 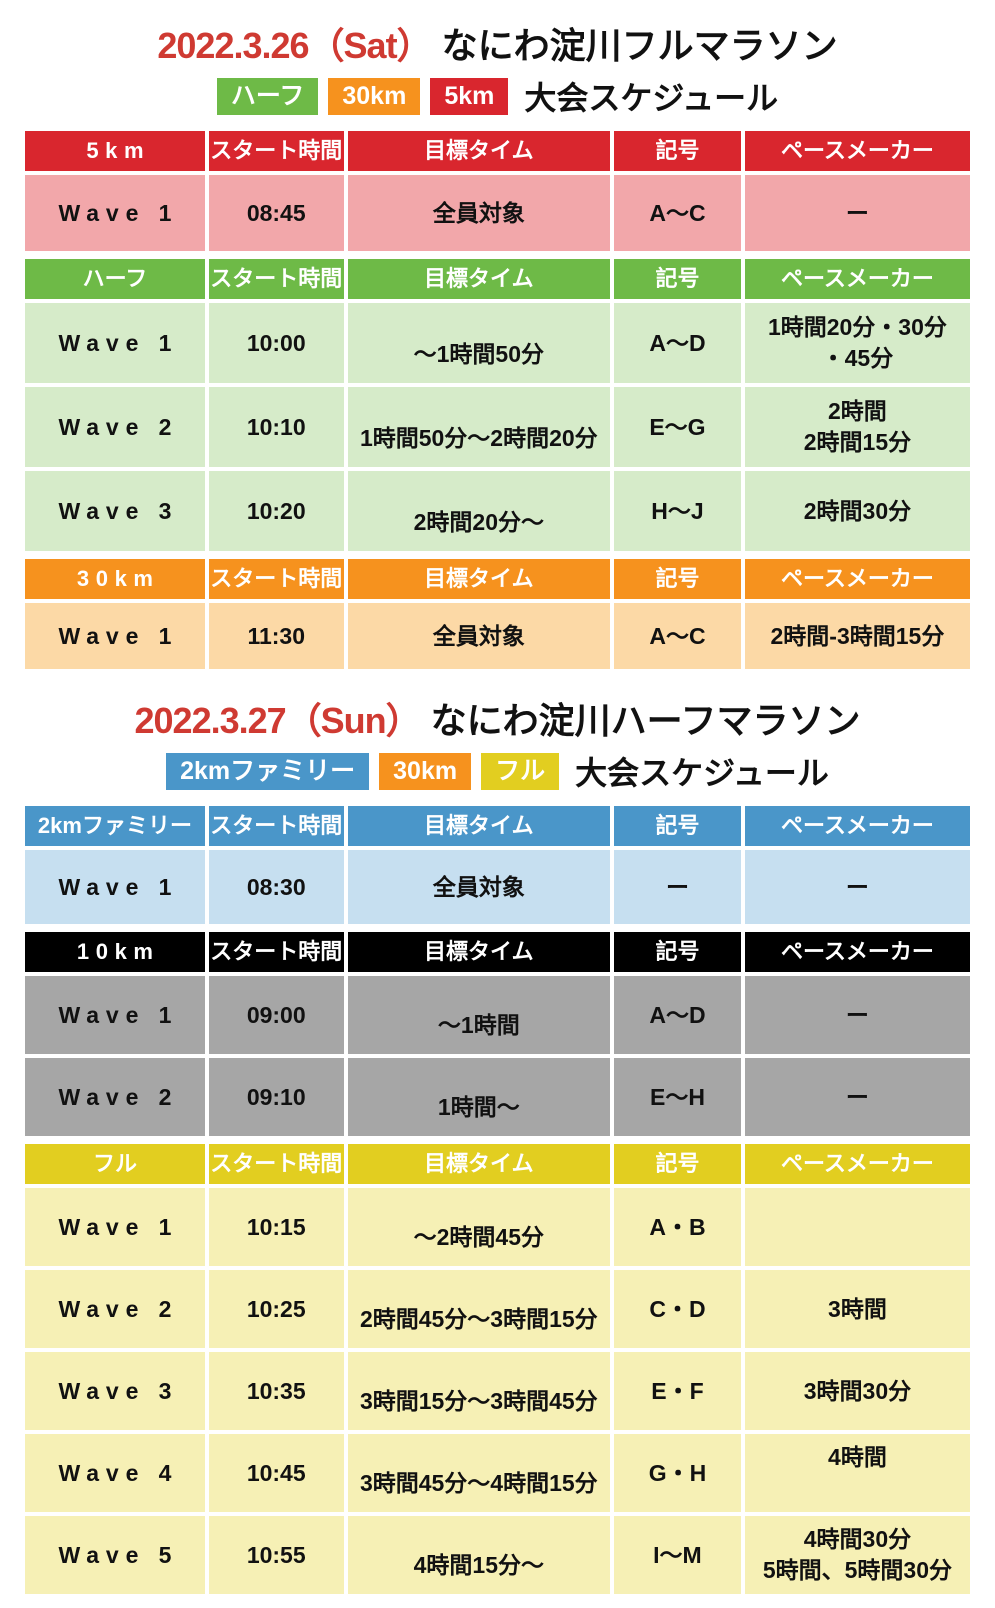 I want to click on start-time-cell: 10:00, so click(x=276, y=343).